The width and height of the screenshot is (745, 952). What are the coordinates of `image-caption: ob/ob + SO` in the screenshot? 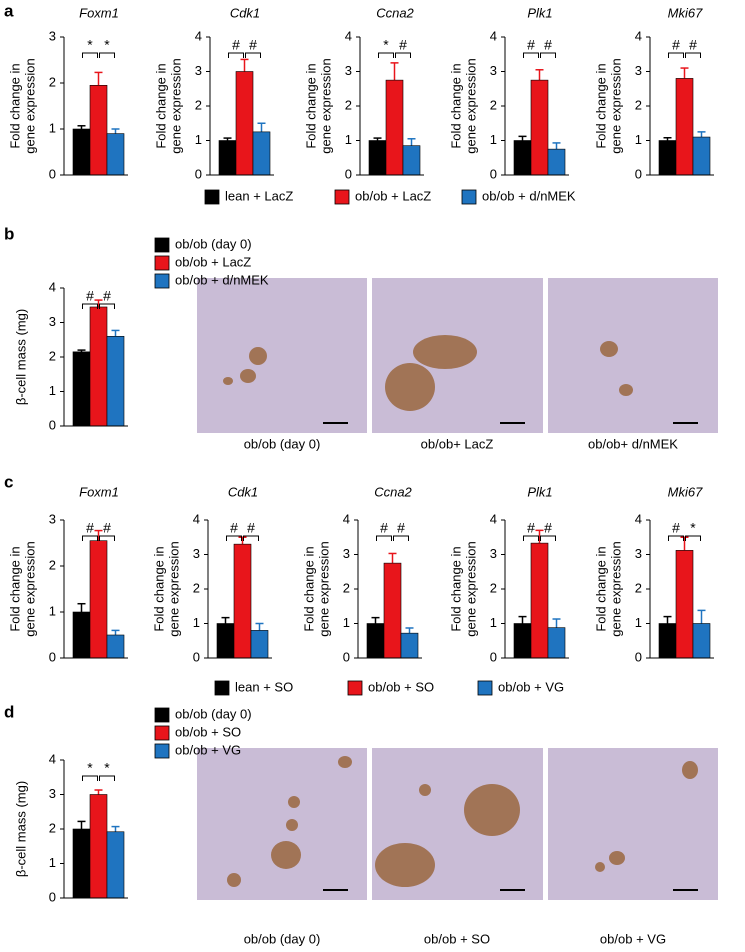 It's located at (457, 938).